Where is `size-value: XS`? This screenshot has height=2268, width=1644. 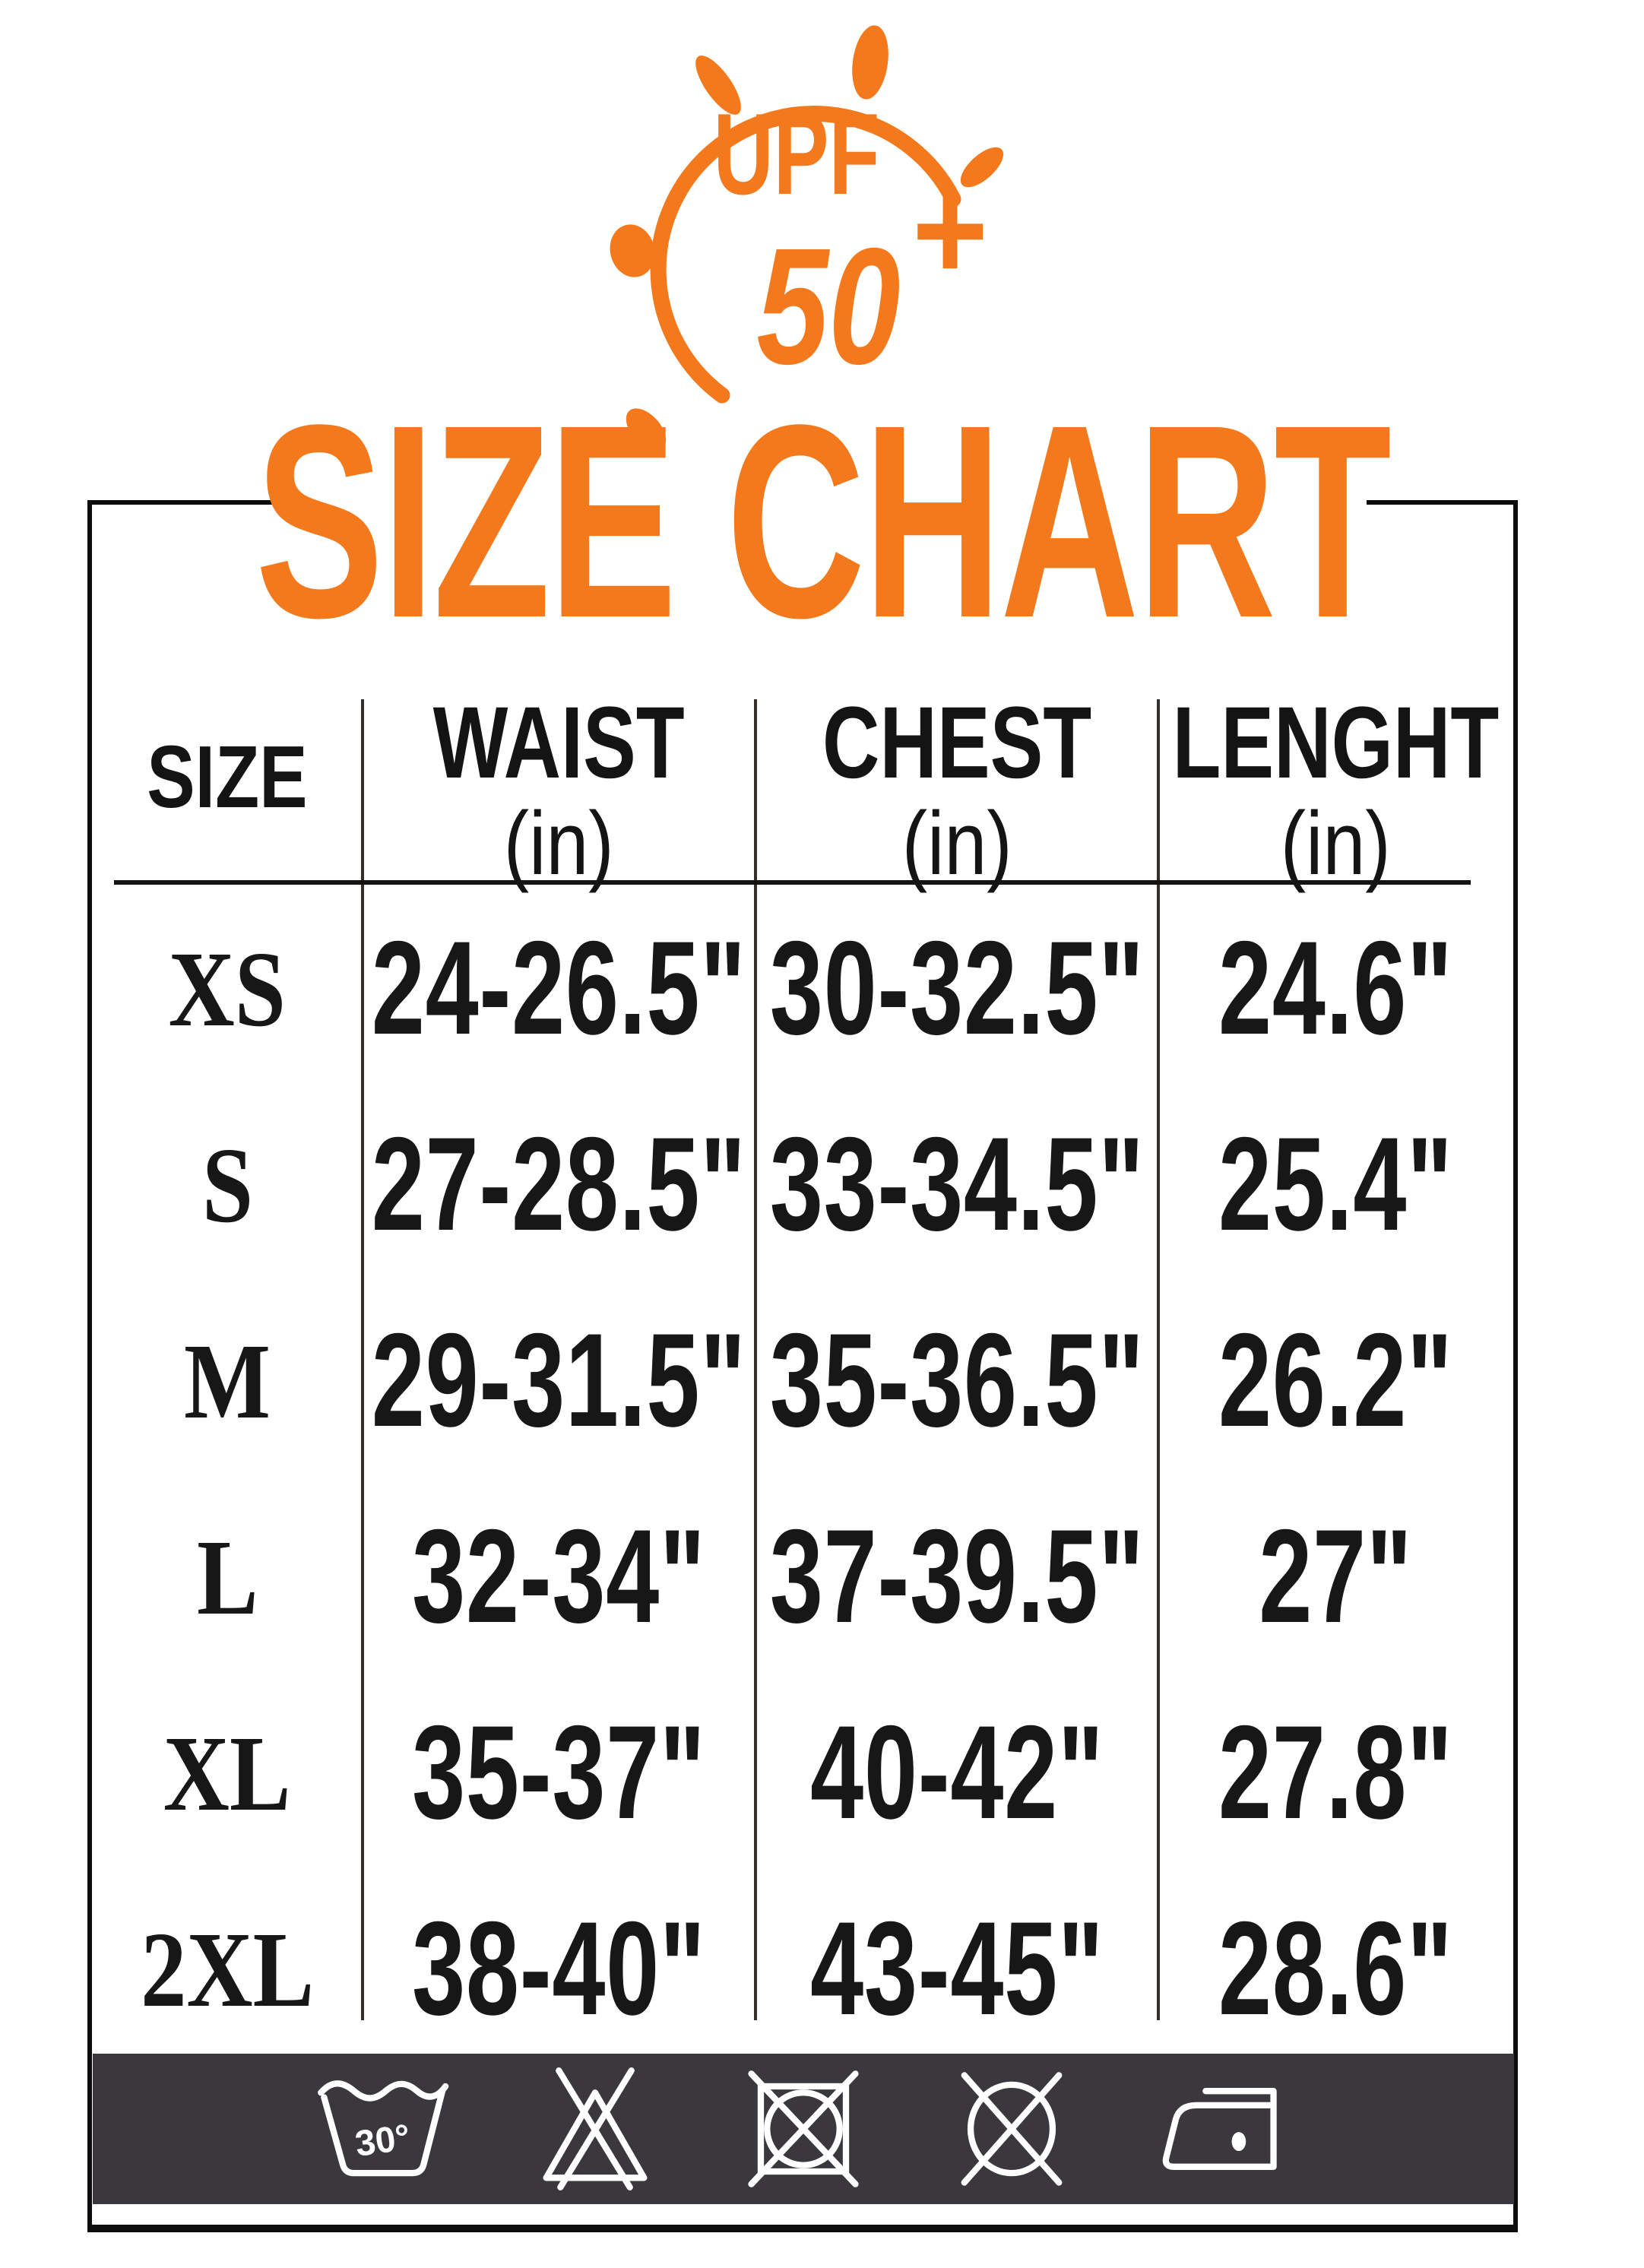 size-value: XS is located at coordinates (227, 988).